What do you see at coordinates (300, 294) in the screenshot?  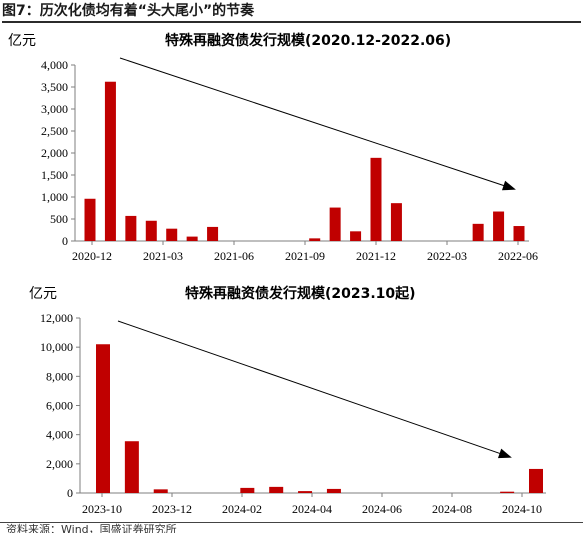 I see `chart2-title: 特殊再融资债发行规模(2023.10起)` at bounding box center [300, 294].